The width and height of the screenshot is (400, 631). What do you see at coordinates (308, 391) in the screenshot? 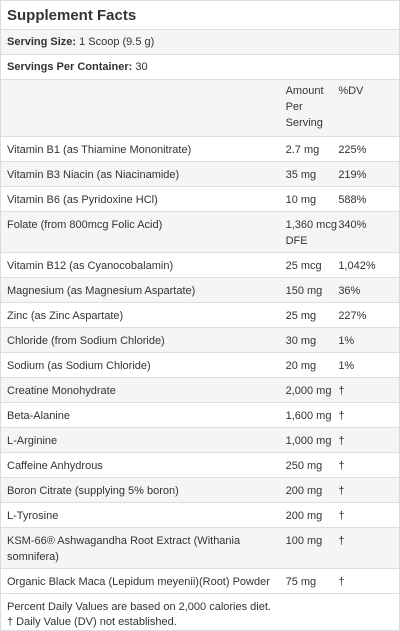
I see `nutrient-amount: 2,000 mg` at bounding box center [308, 391].